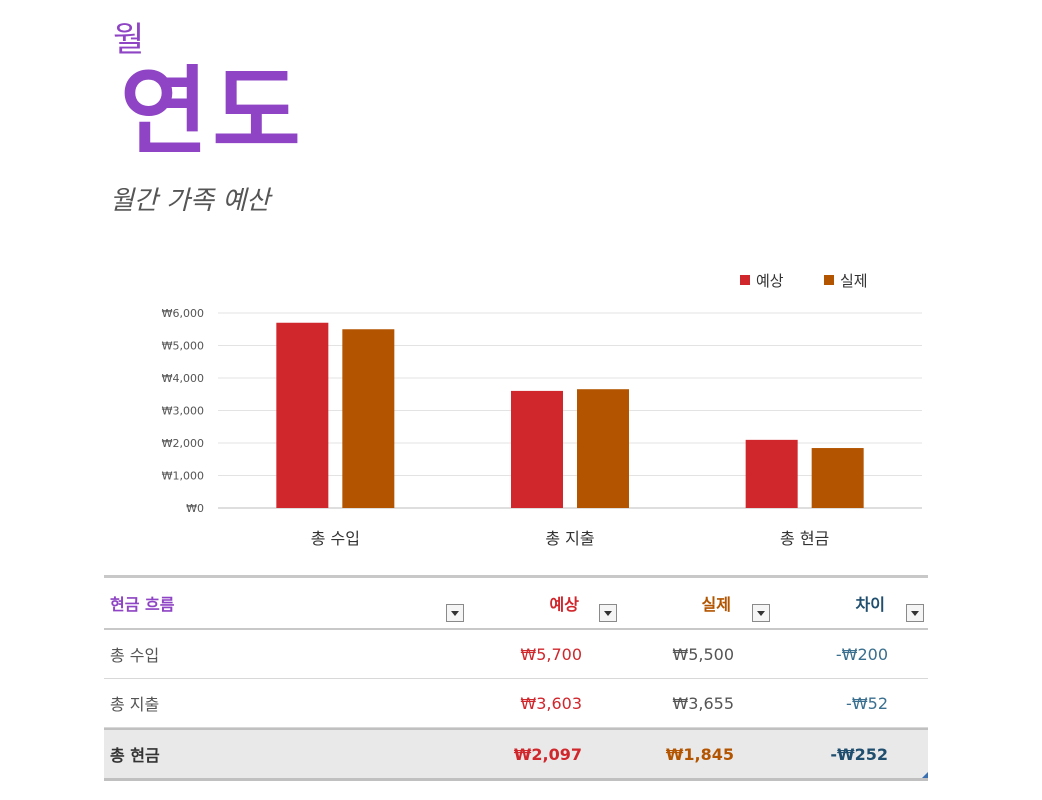 Image resolution: width=1042 pixels, height=800 pixels. Describe the element at coordinates (547, 754) in the screenshot. I see `total-expected-value: ₩2,097` at that location.